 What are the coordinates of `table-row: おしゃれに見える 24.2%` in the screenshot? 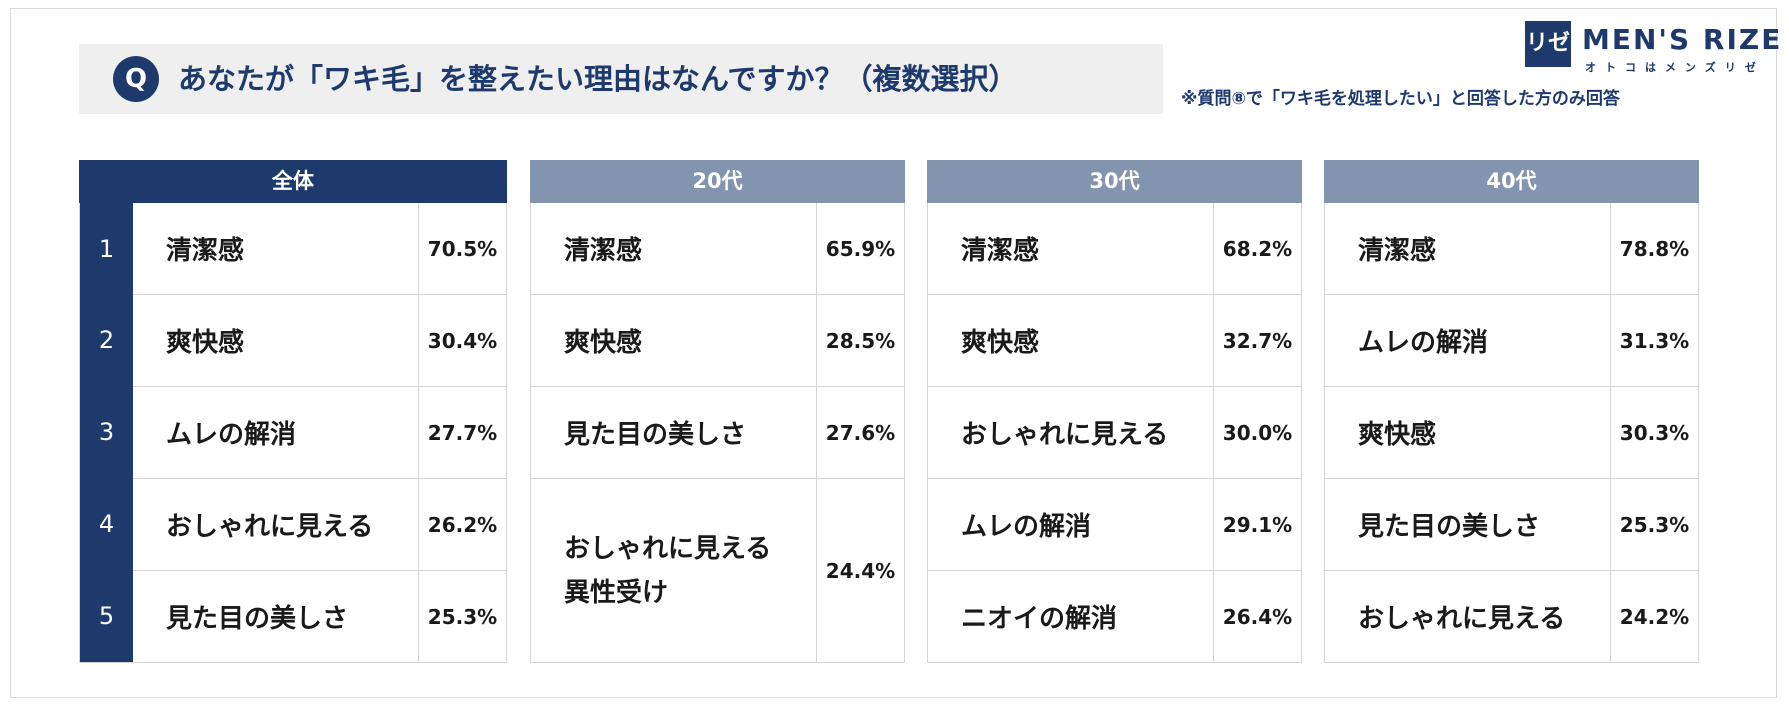 It's located at (1511, 616).